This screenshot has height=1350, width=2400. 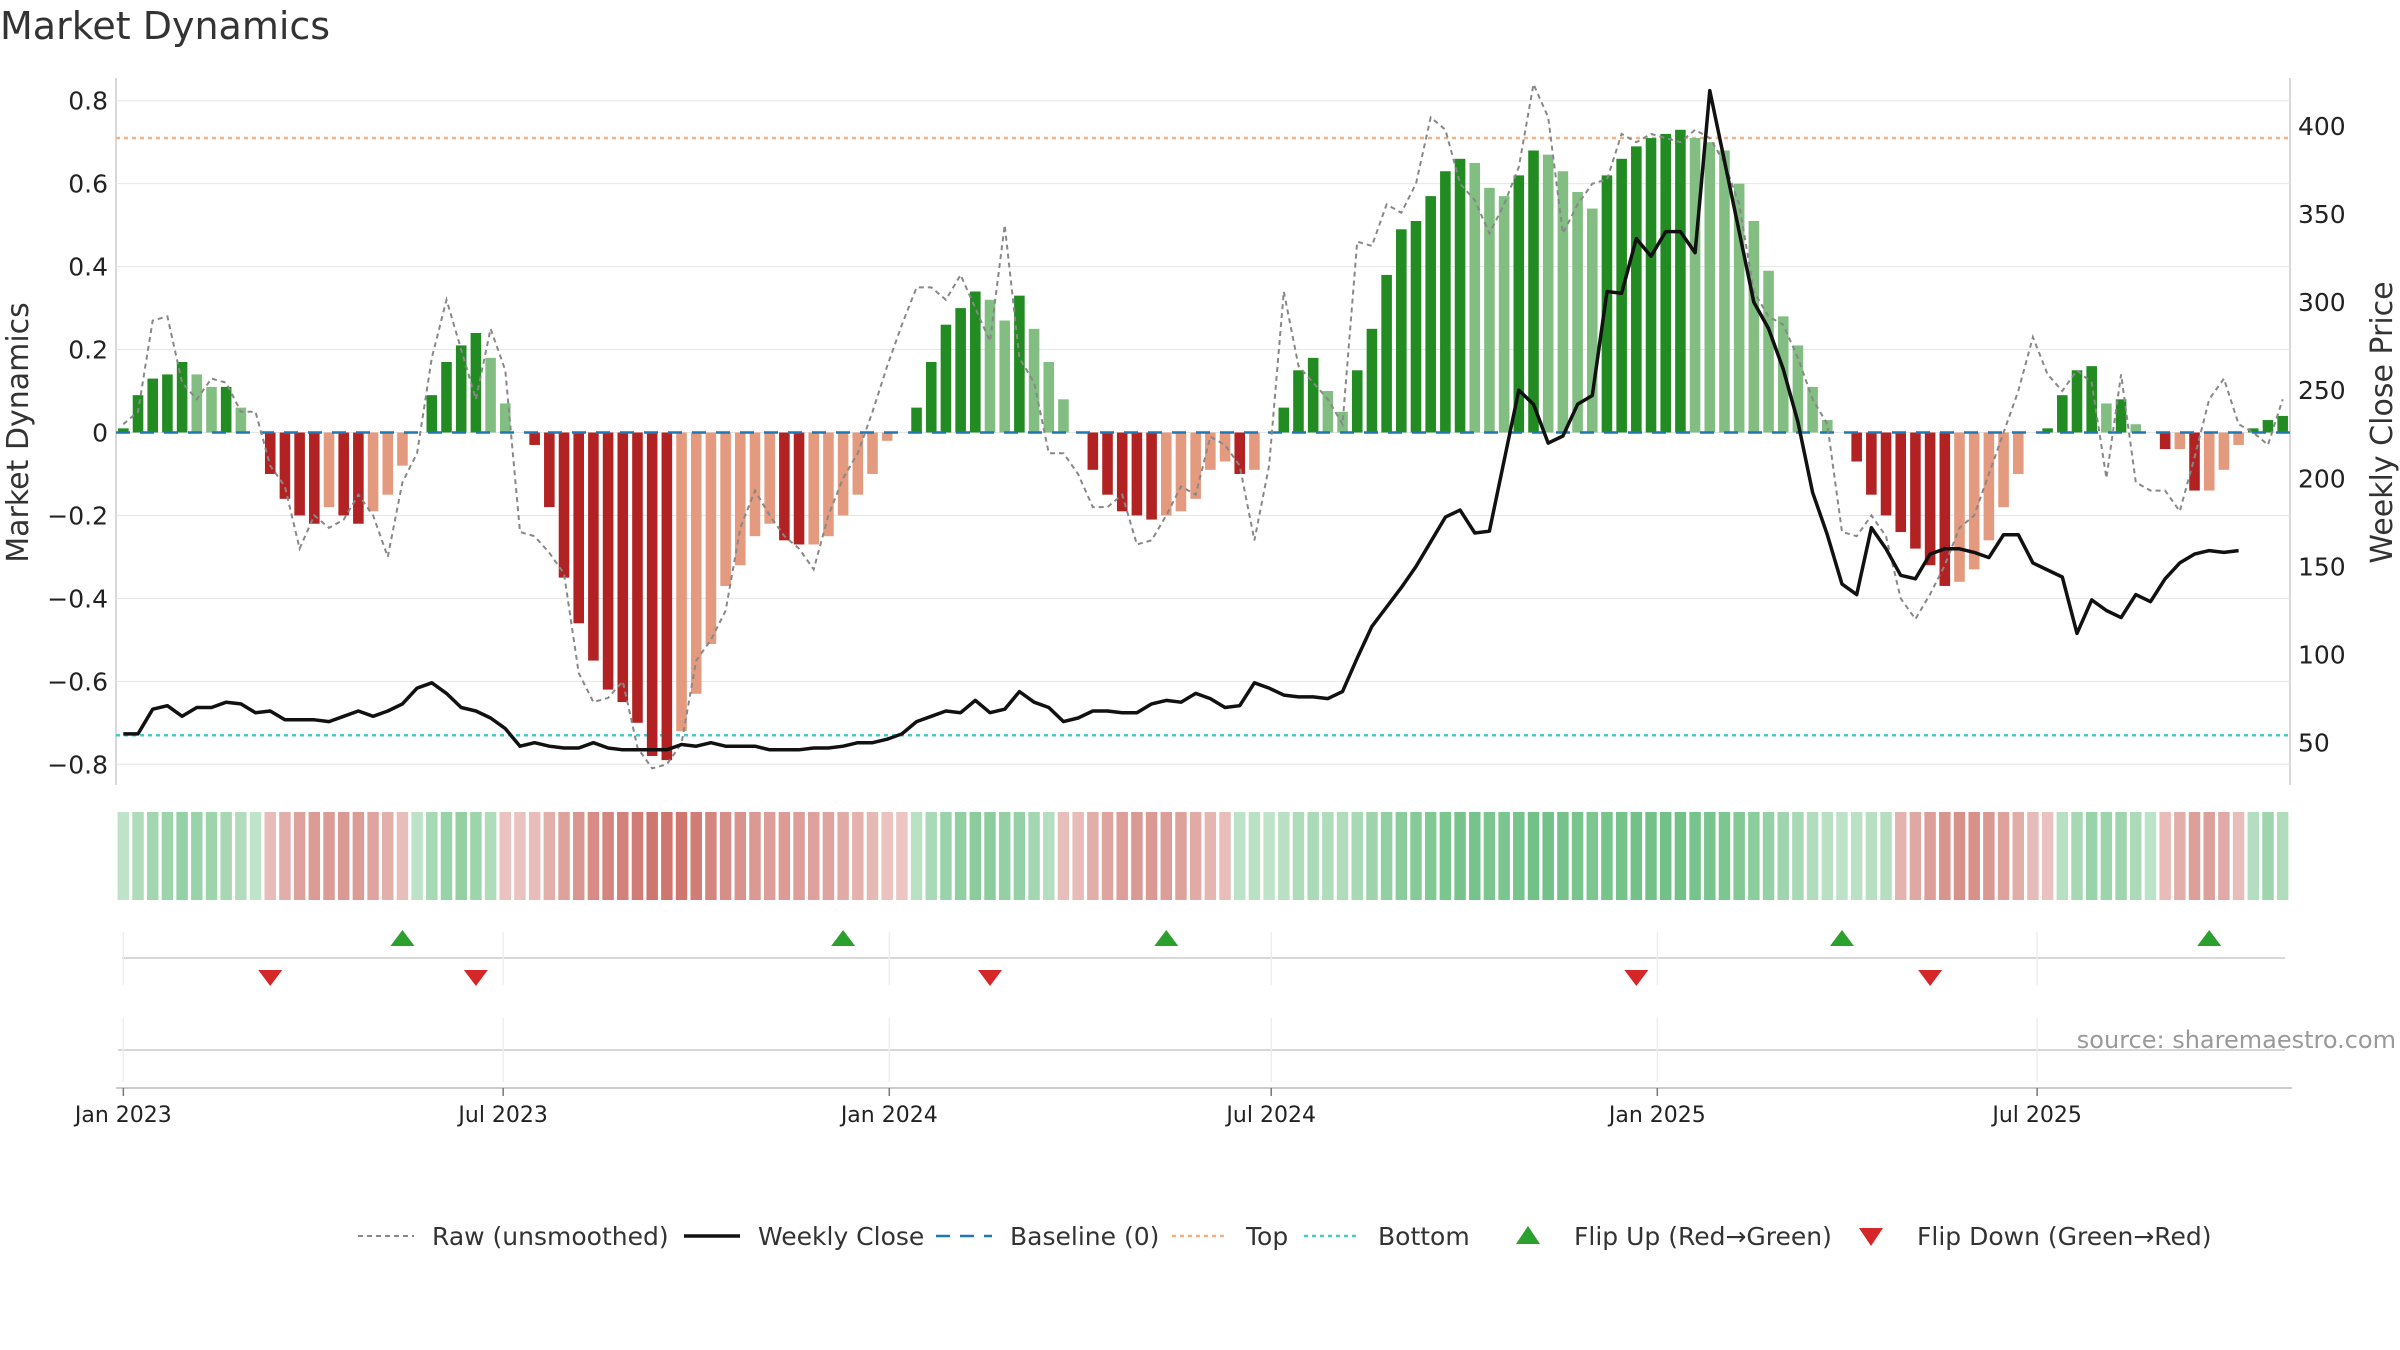 What do you see at coordinates (1528, 1235) in the screenshot?
I see `legend-swatch-flip-up-icon` at bounding box center [1528, 1235].